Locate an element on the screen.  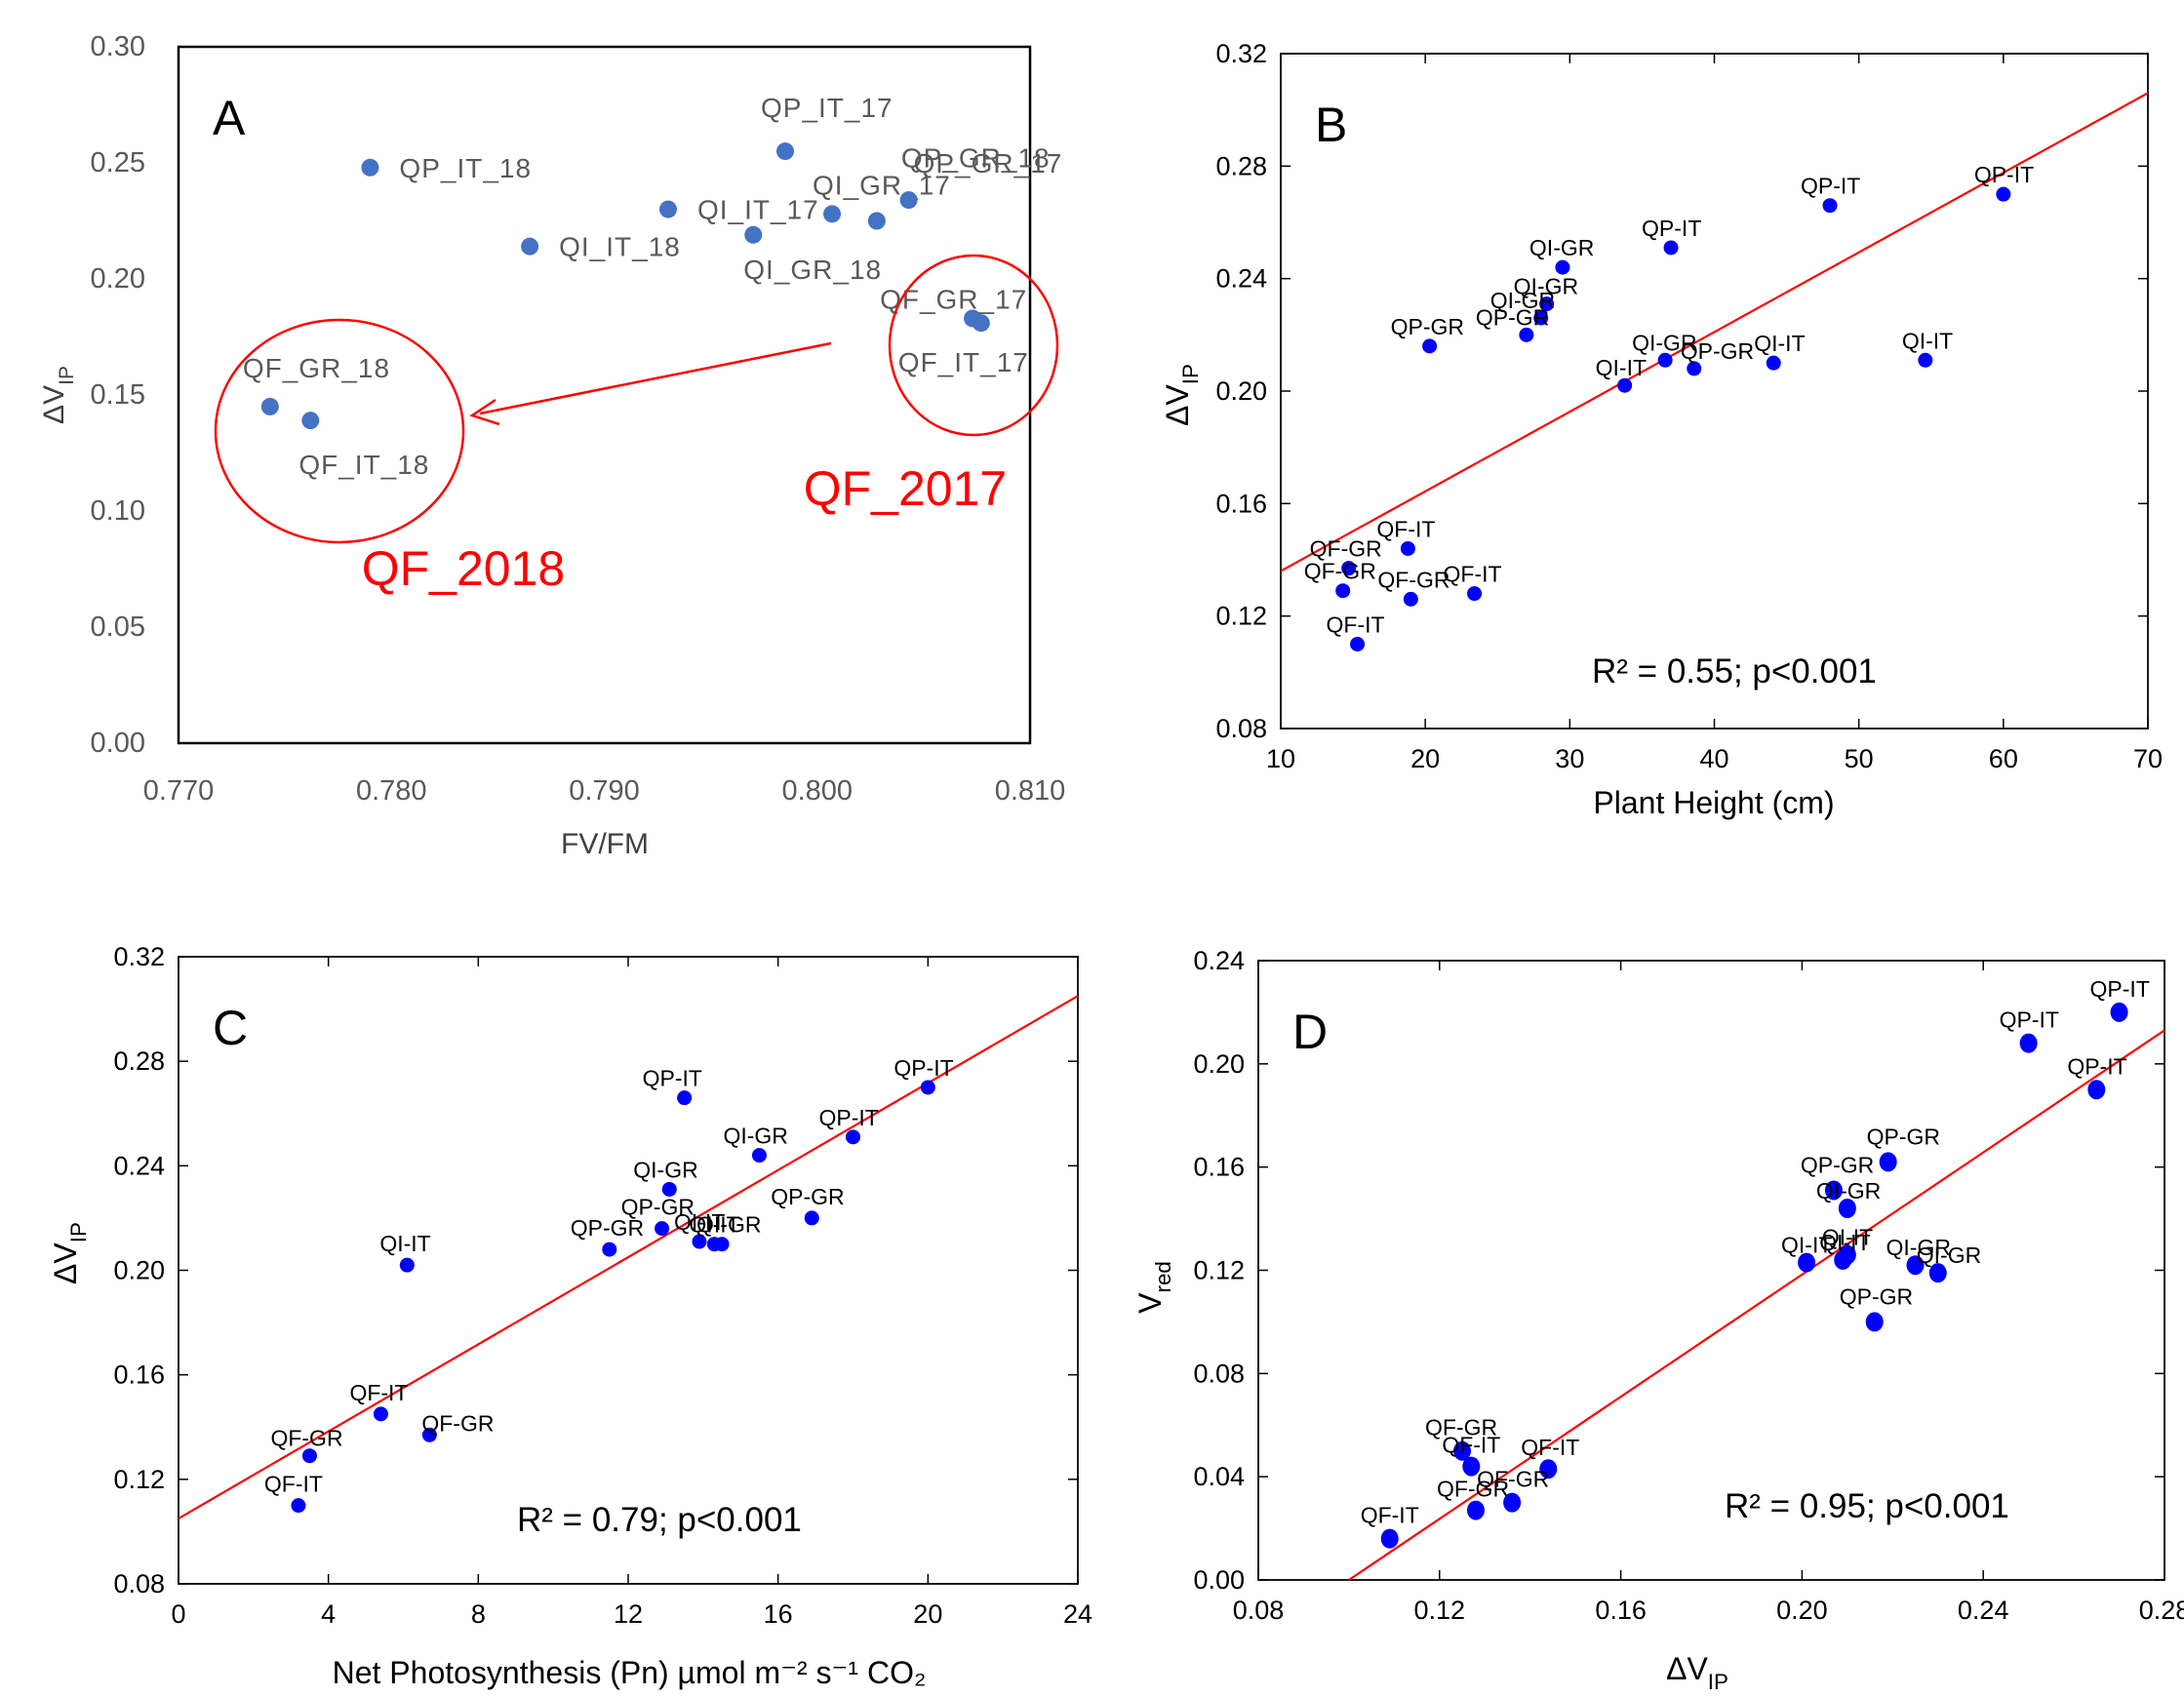
x-tick-label: 24 is located at coordinates (1077, 1614).